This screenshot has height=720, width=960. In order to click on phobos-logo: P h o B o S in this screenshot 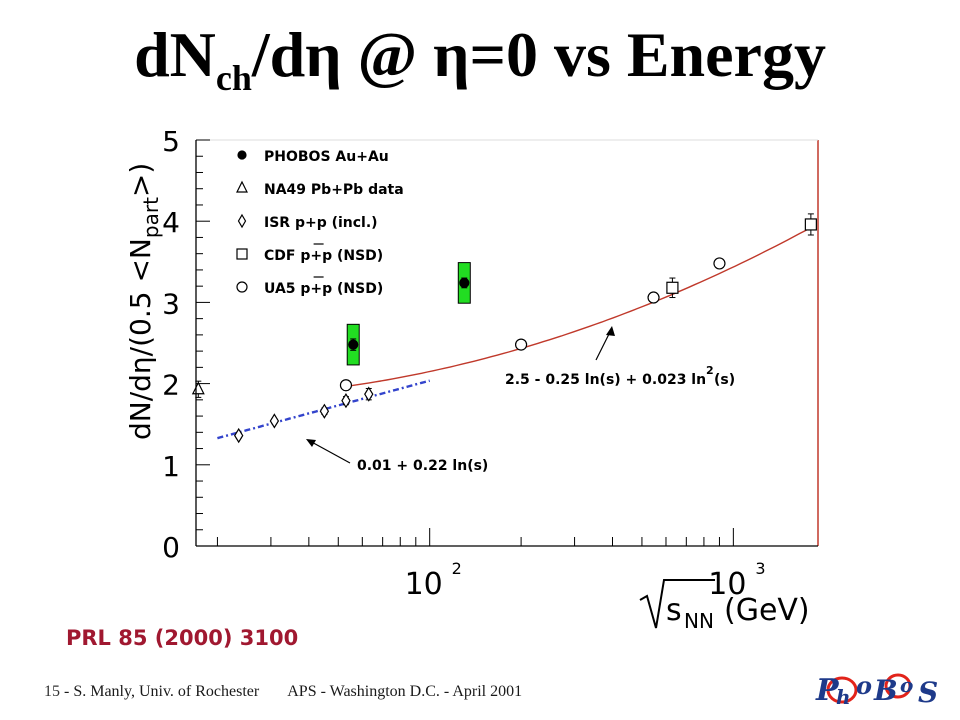, I will do `click(879, 688)`.